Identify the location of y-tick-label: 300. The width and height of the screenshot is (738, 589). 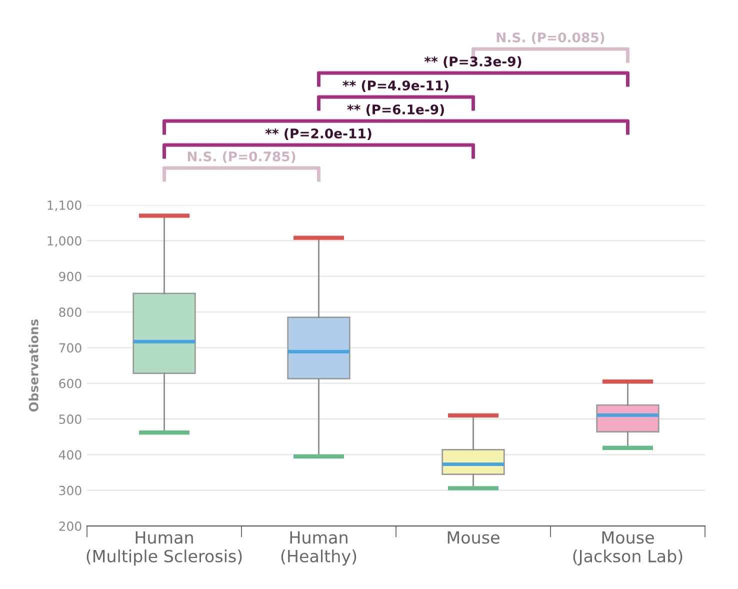
(70, 491).